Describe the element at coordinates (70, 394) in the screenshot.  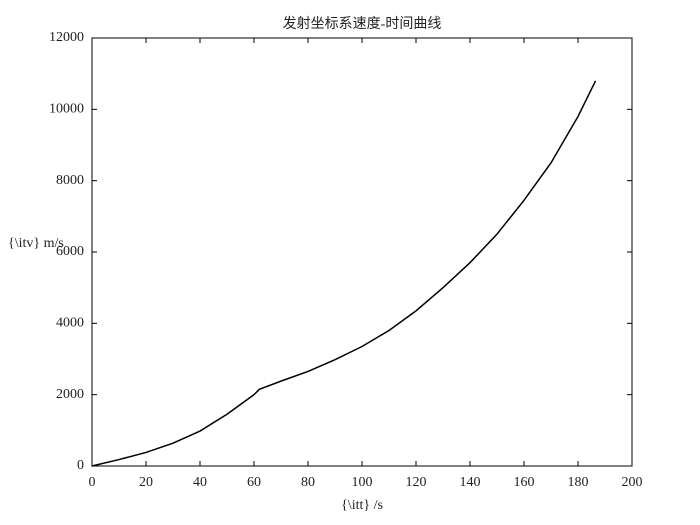
I see `y-tick-label: 2000` at that location.